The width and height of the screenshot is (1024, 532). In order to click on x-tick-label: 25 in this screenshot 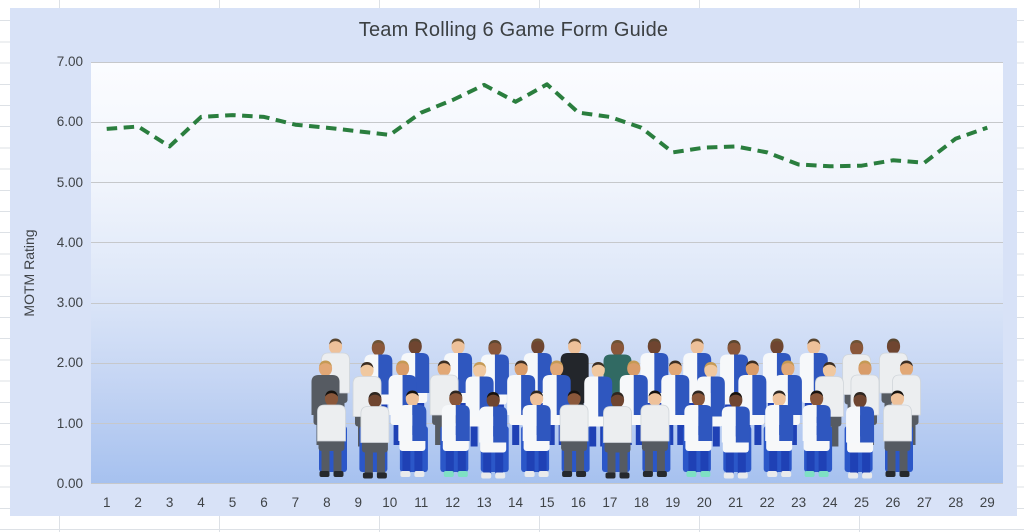, I will do `click(861, 502)`.